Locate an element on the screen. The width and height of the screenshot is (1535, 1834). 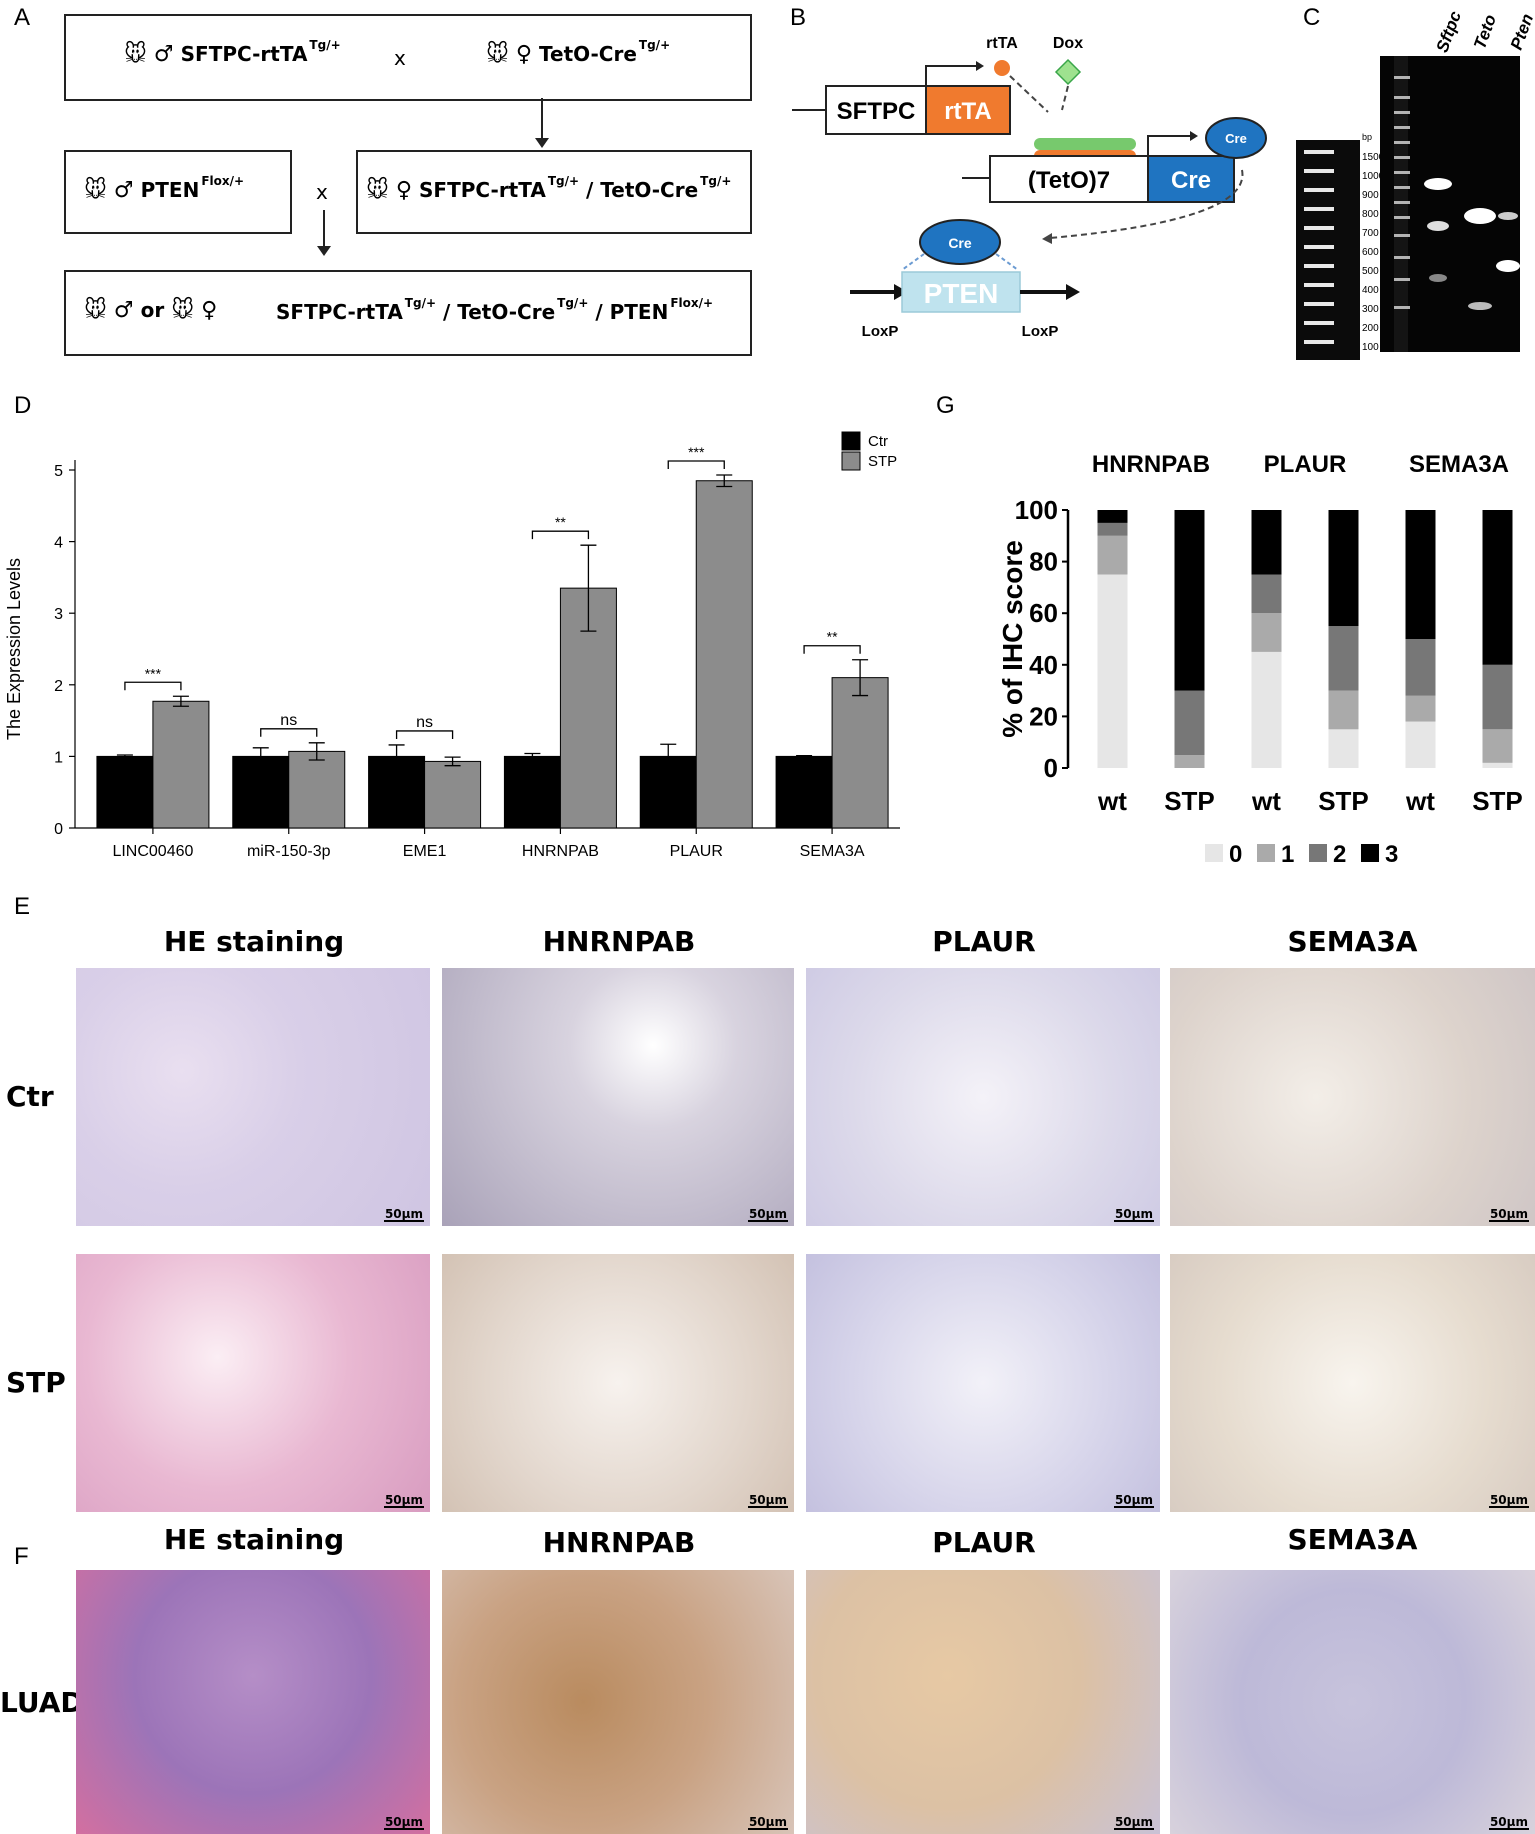
micrograph-he-stp: 50μm is located at coordinates (253, 1383).